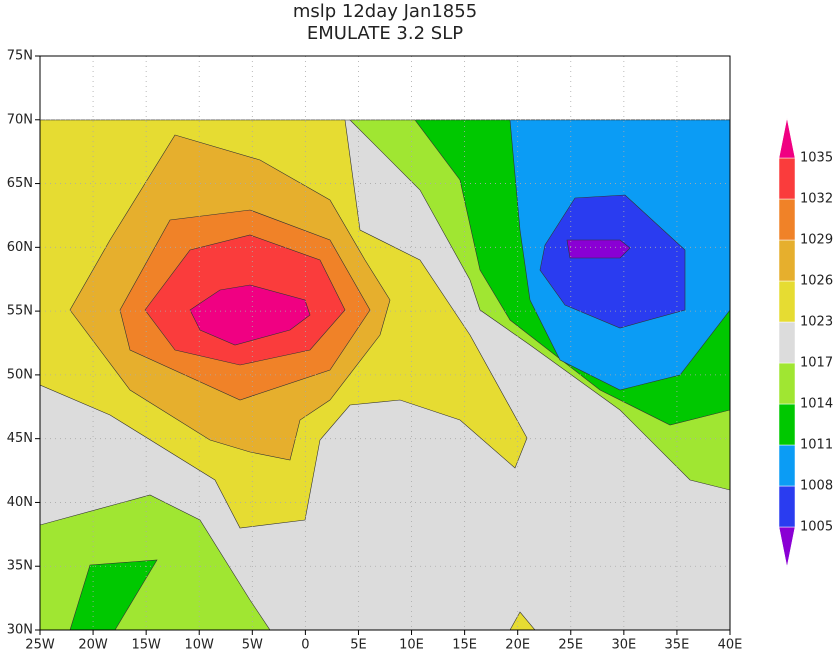  Describe the element at coordinates (305, 644) in the screenshot. I see `x-tick-label: 0` at that location.